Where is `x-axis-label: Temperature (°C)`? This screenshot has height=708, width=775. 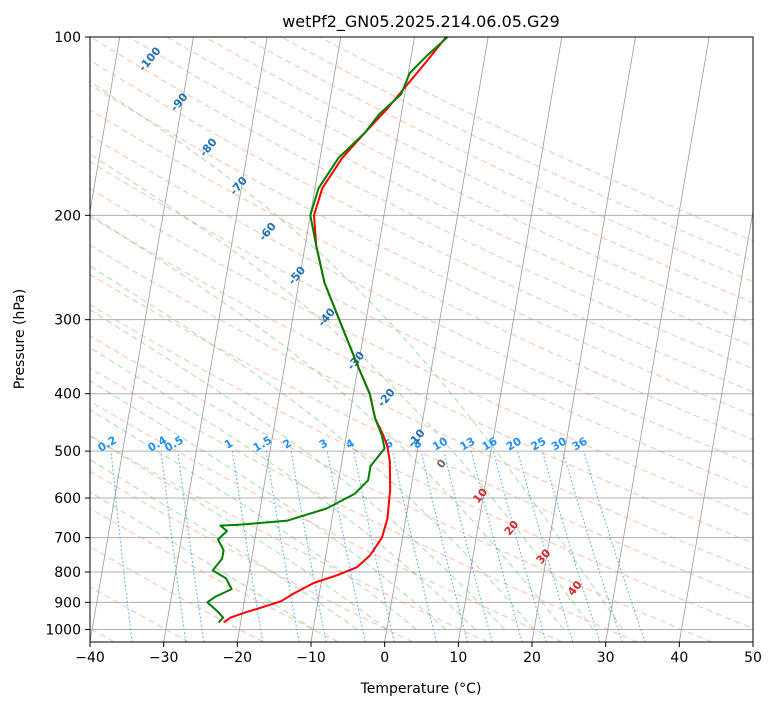 x-axis-label: Temperature (°C) is located at coordinates (421, 689).